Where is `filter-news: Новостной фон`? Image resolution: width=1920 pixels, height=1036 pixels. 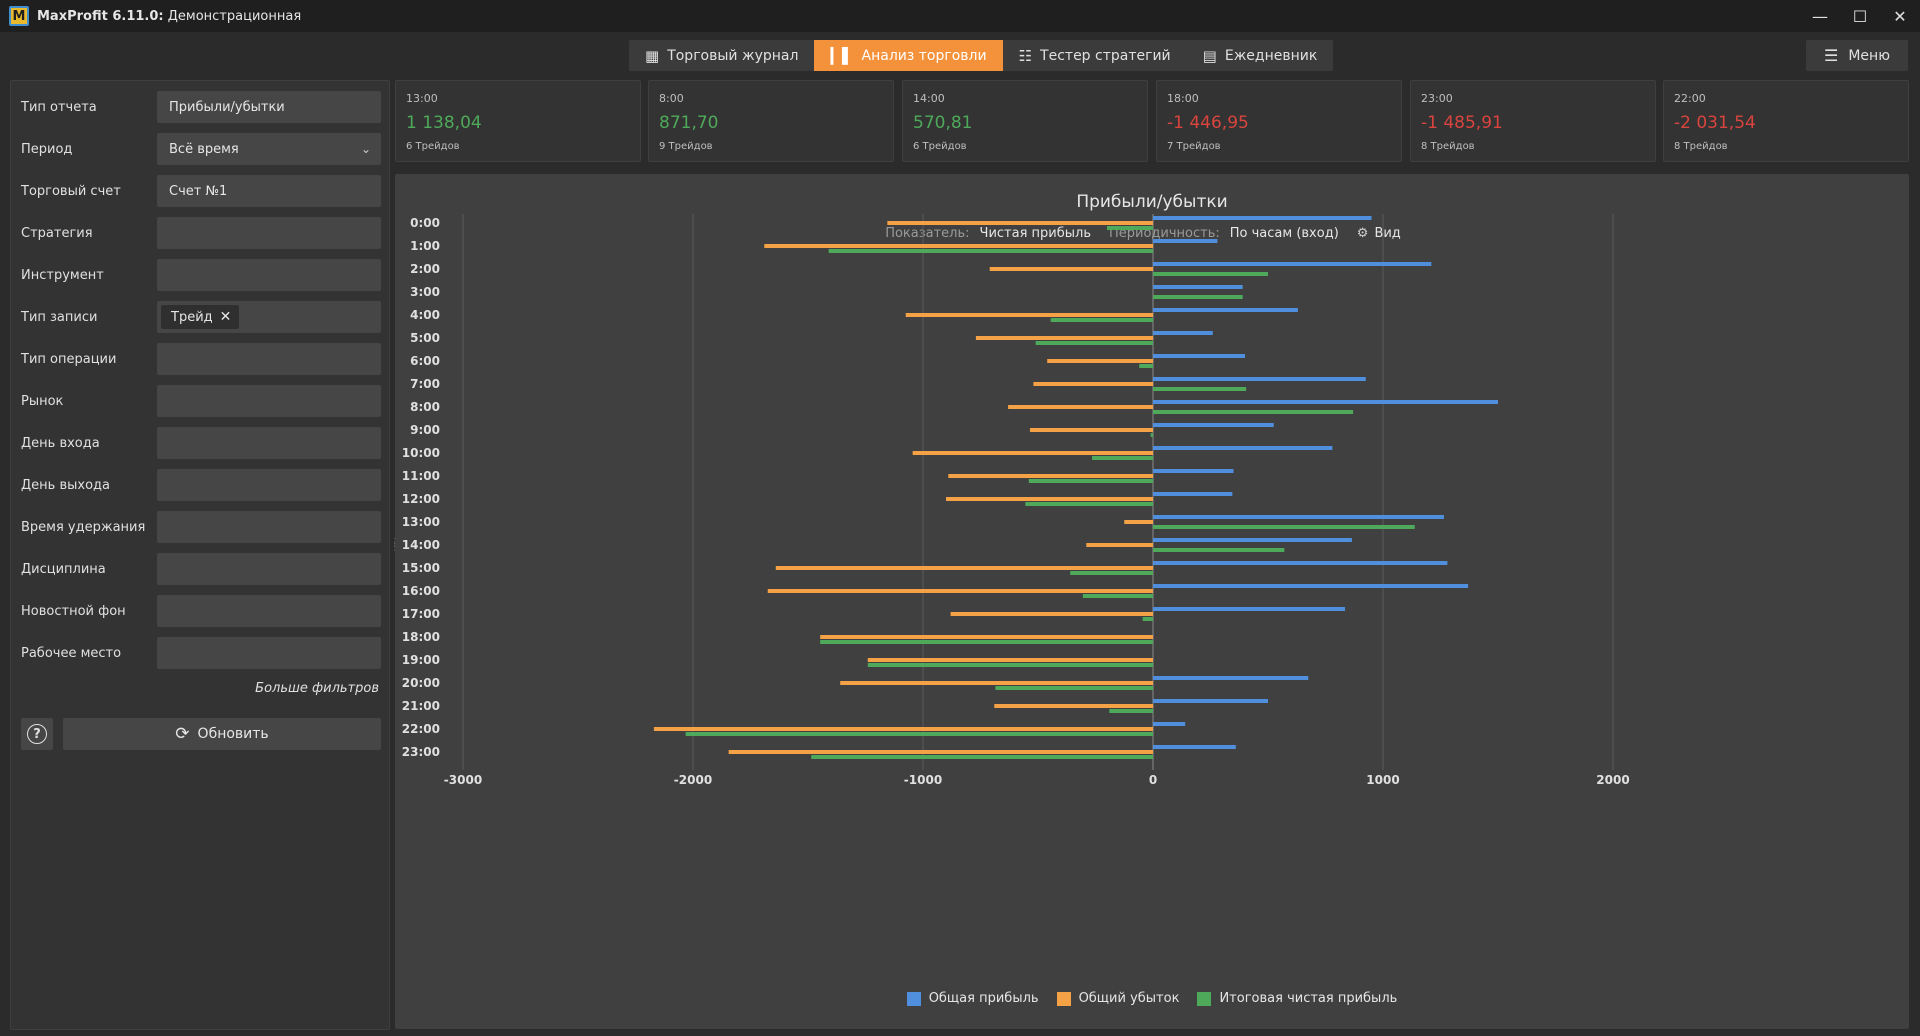
filter-news: Новостной фон is located at coordinates (201, 611).